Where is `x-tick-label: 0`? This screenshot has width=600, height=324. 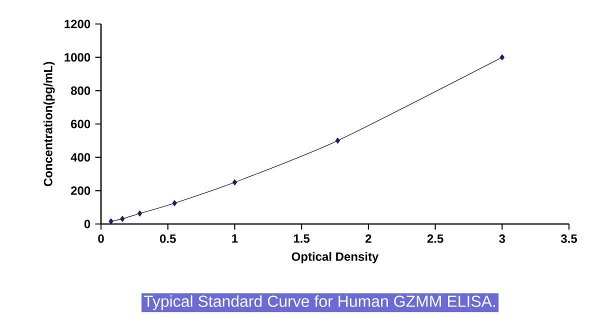
x-tick-label: 0 is located at coordinates (101, 238).